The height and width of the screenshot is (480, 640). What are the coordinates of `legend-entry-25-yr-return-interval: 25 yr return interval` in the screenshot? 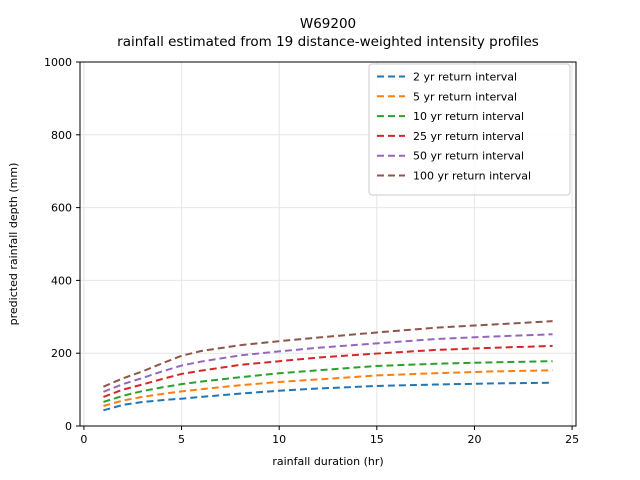 It's located at (450, 136).